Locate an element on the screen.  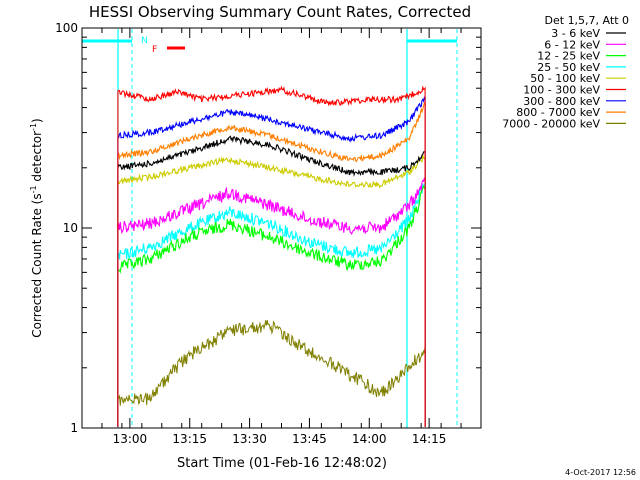
y-axis-label-part1: Corrected Count Rate (s is located at coordinates (37, 265).